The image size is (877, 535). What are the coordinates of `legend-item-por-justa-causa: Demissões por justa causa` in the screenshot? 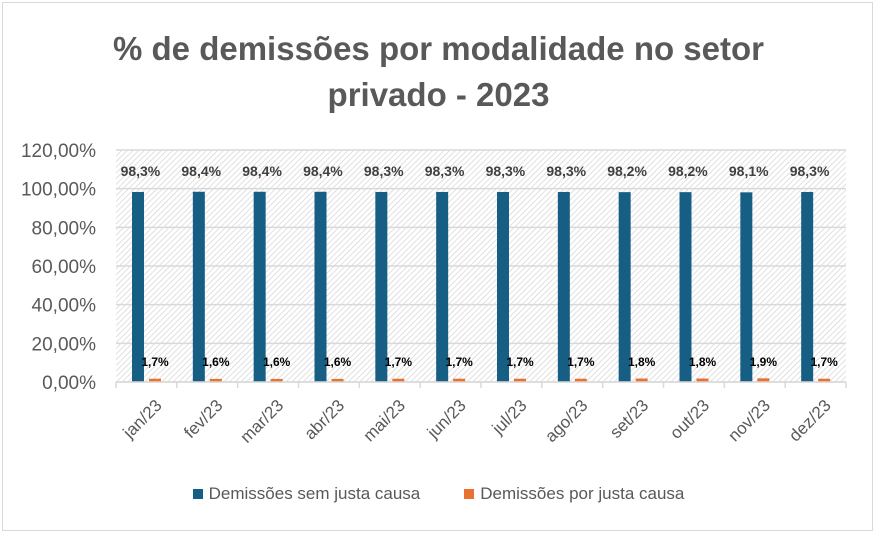 It's located at (574, 494).